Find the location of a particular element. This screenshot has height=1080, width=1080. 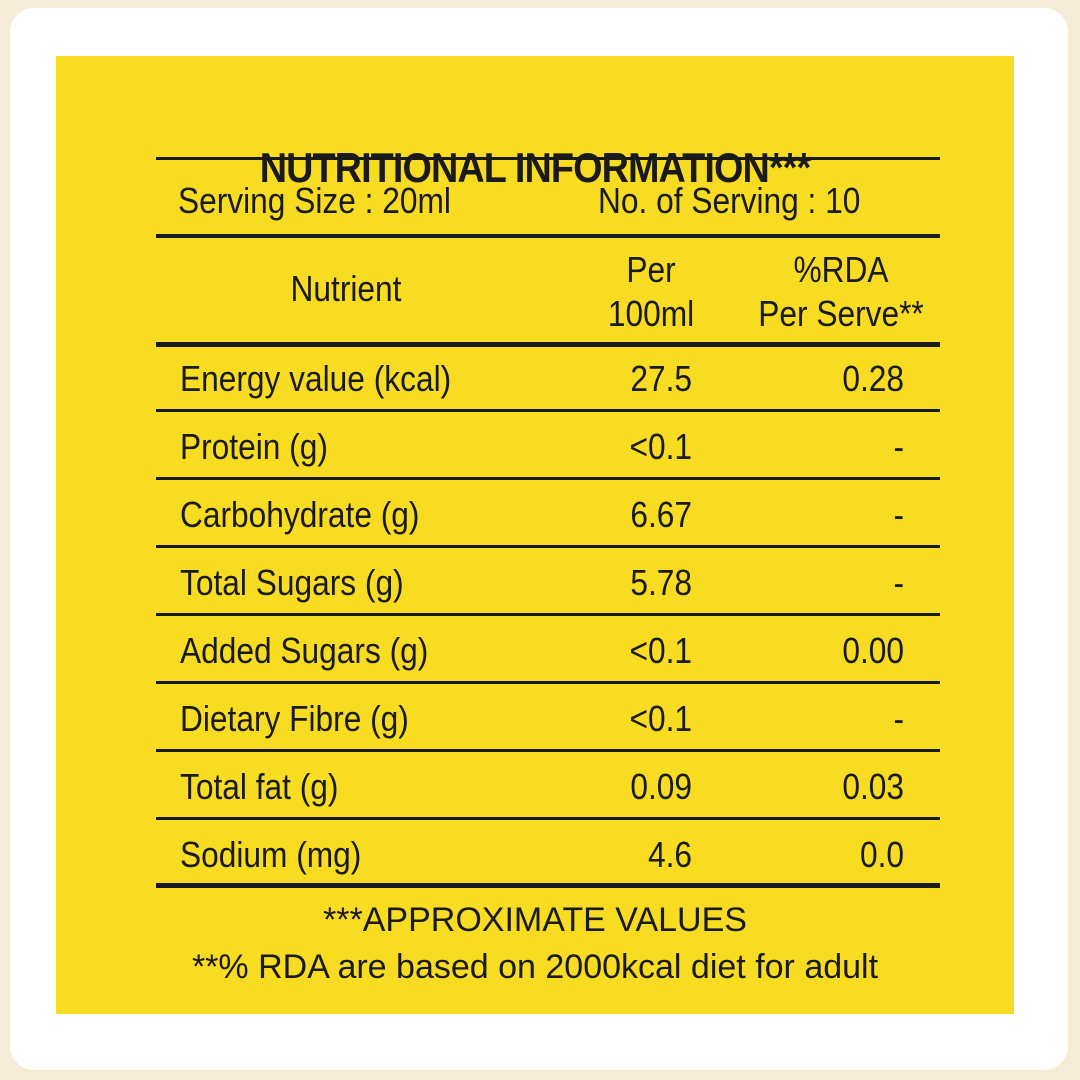

serving-count: No. of Serving : 10 is located at coordinates (729, 200).